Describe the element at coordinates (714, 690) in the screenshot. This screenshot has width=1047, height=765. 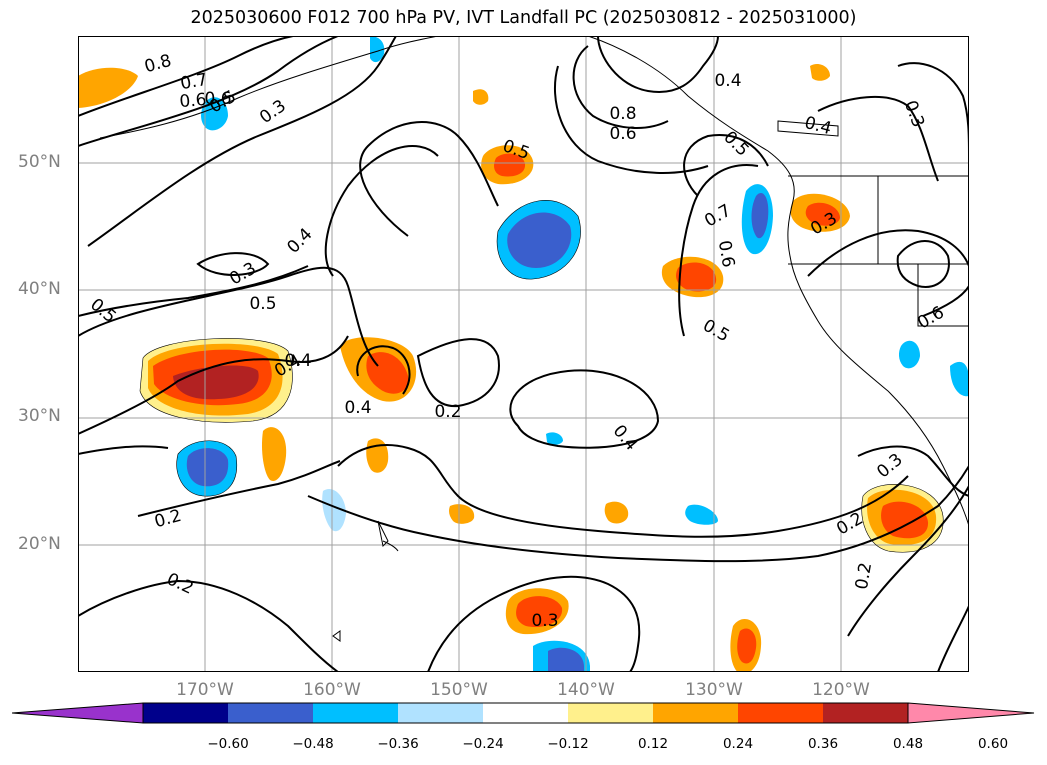
I see `lon-label-130w: 130°W` at that location.